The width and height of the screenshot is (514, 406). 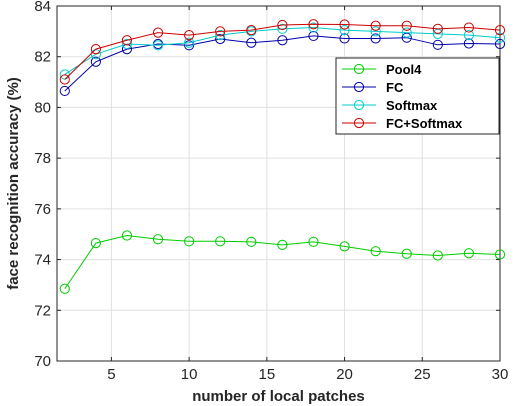 What do you see at coordinates (422, 374) in the screenshot?
I see `x-tick-label: 25` at bounding box center [422, 374].